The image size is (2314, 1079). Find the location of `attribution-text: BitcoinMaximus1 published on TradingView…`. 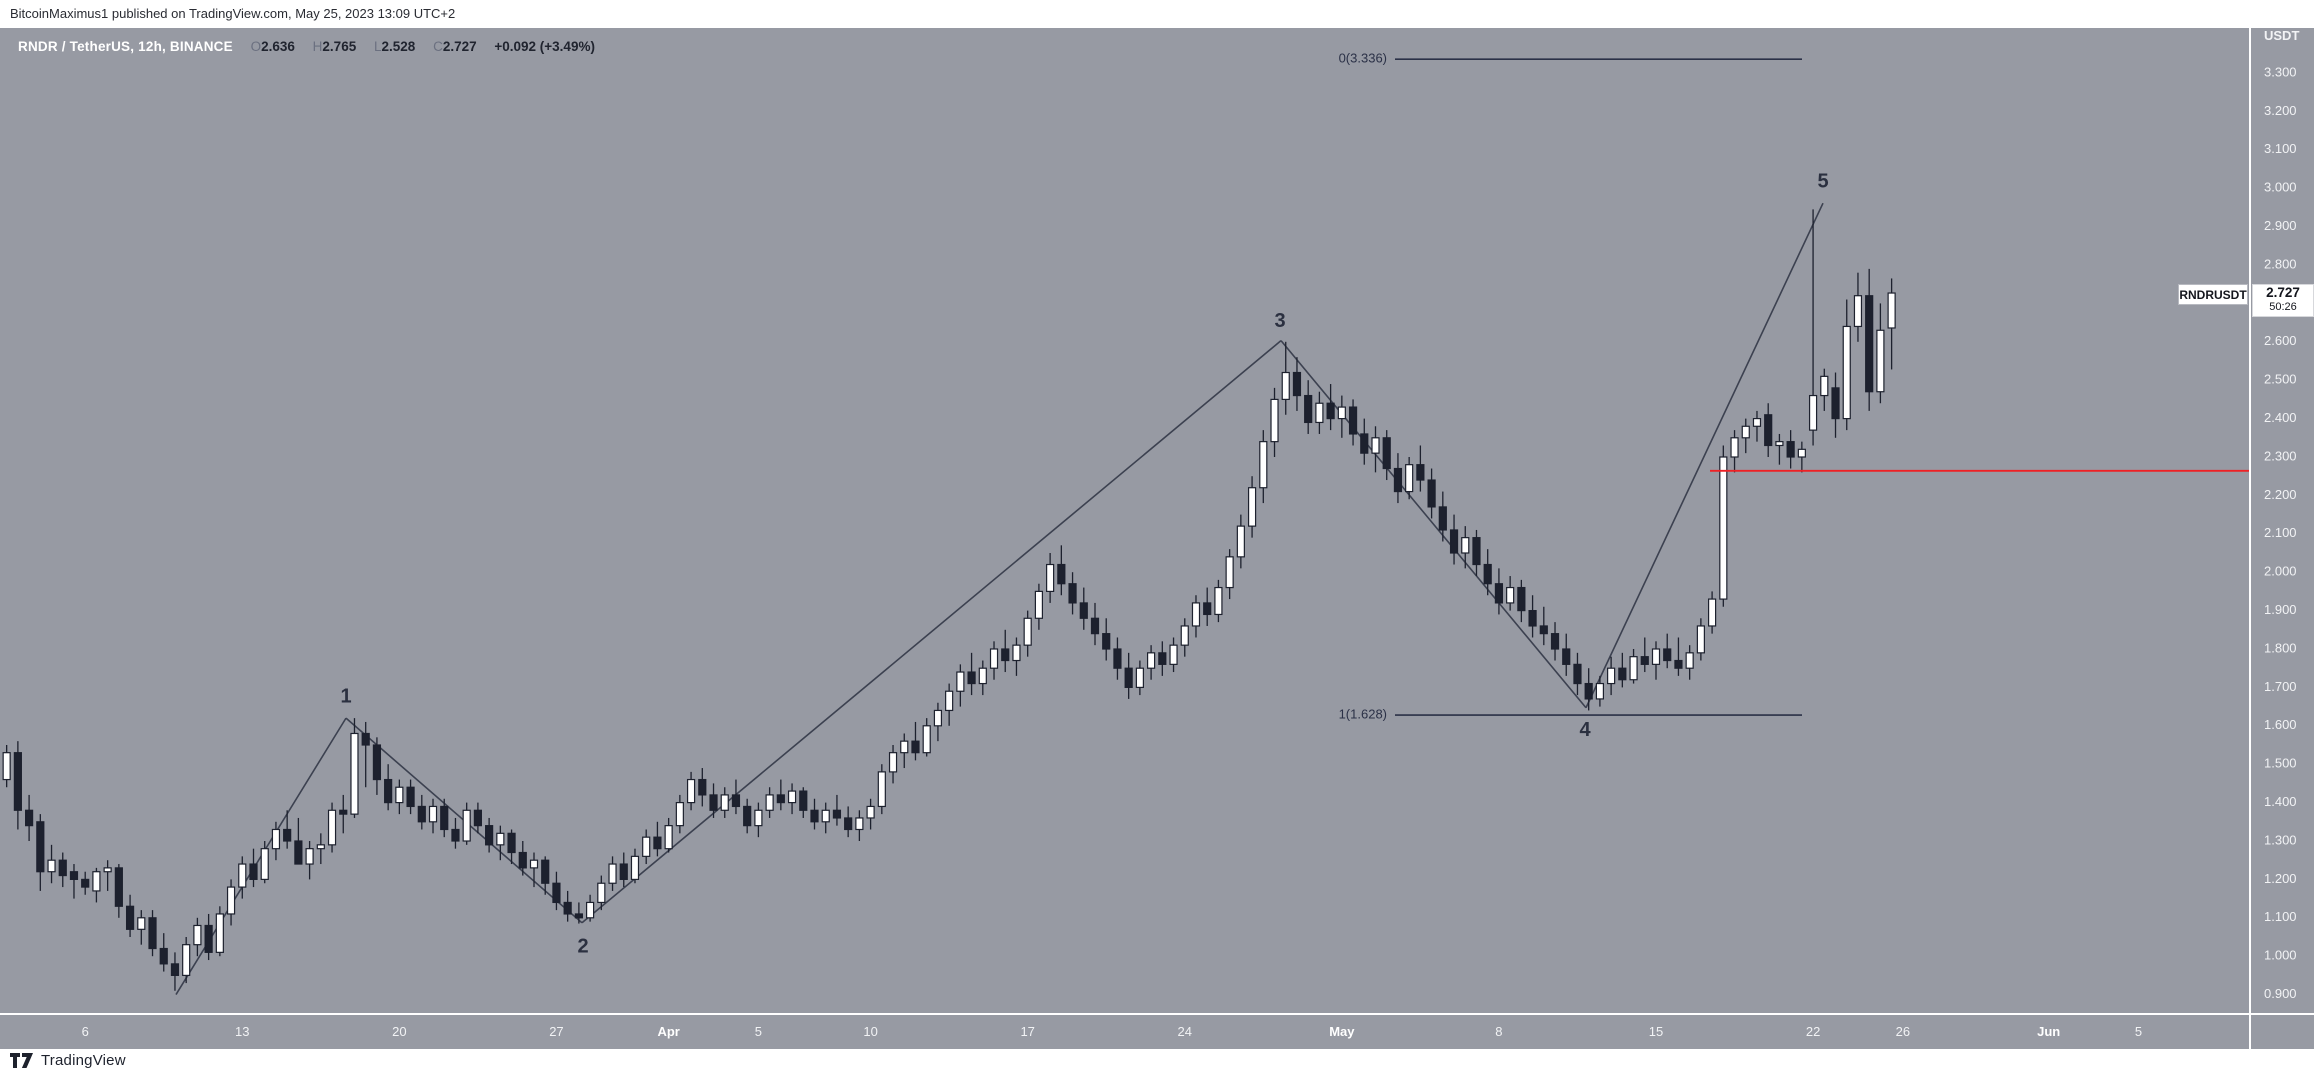

attribution-text: BitcoinMaximus1 published on TradingView… is located at coordinates (233, 13).